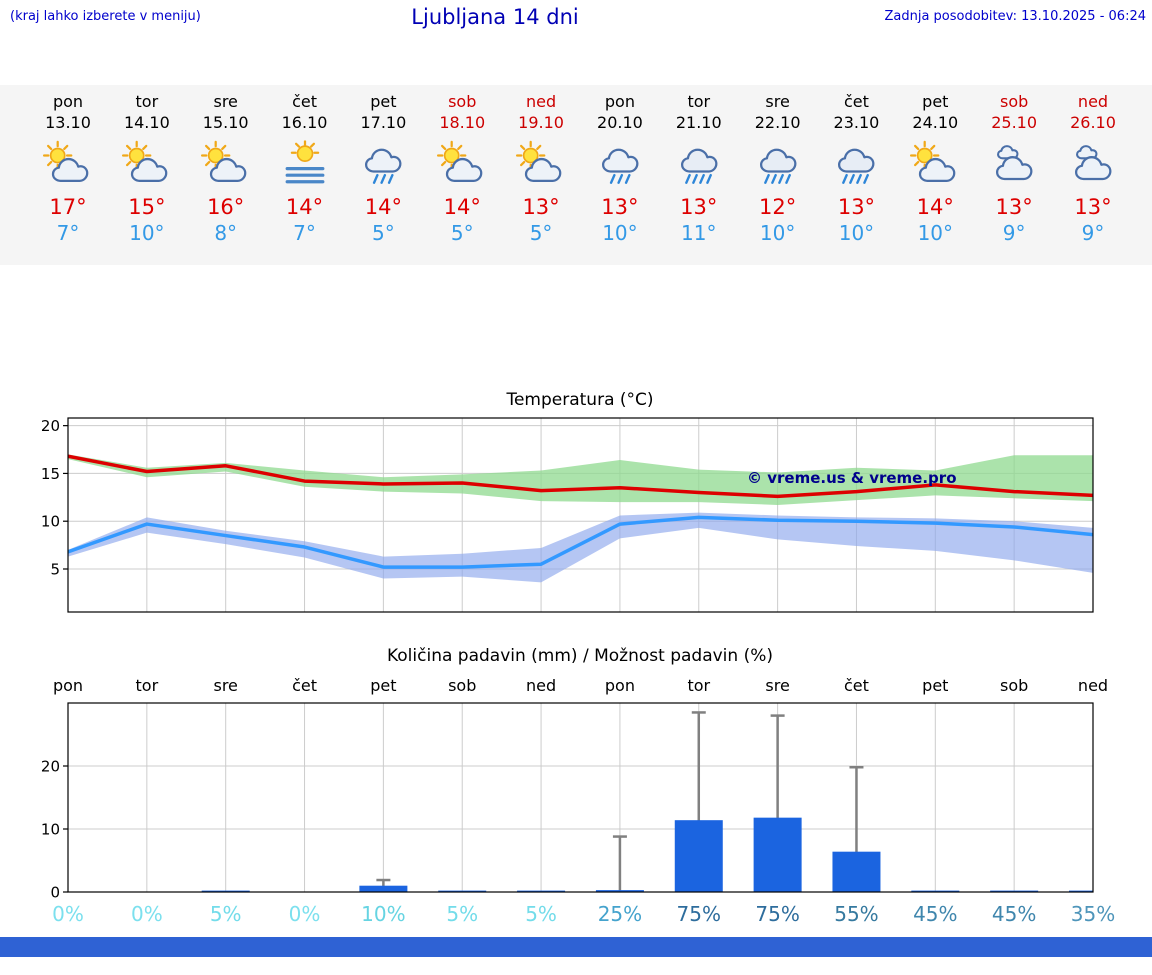  I want to click on precip-probability-label: 35%, so click(1093, 914).